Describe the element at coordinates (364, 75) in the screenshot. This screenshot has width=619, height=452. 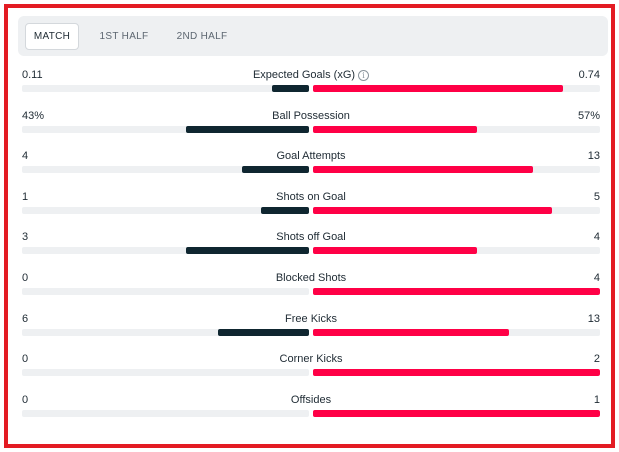
I see `info-icon: i` at that location.